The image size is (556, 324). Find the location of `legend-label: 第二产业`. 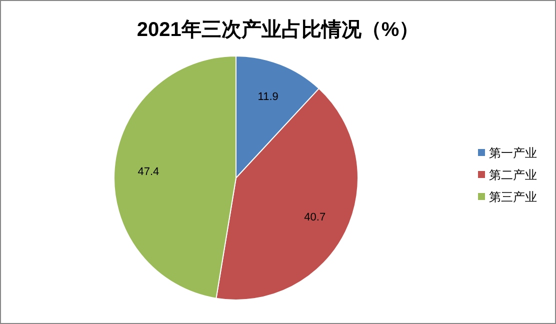

legend-label: 第二产业 is located at coordinates (513, 175).